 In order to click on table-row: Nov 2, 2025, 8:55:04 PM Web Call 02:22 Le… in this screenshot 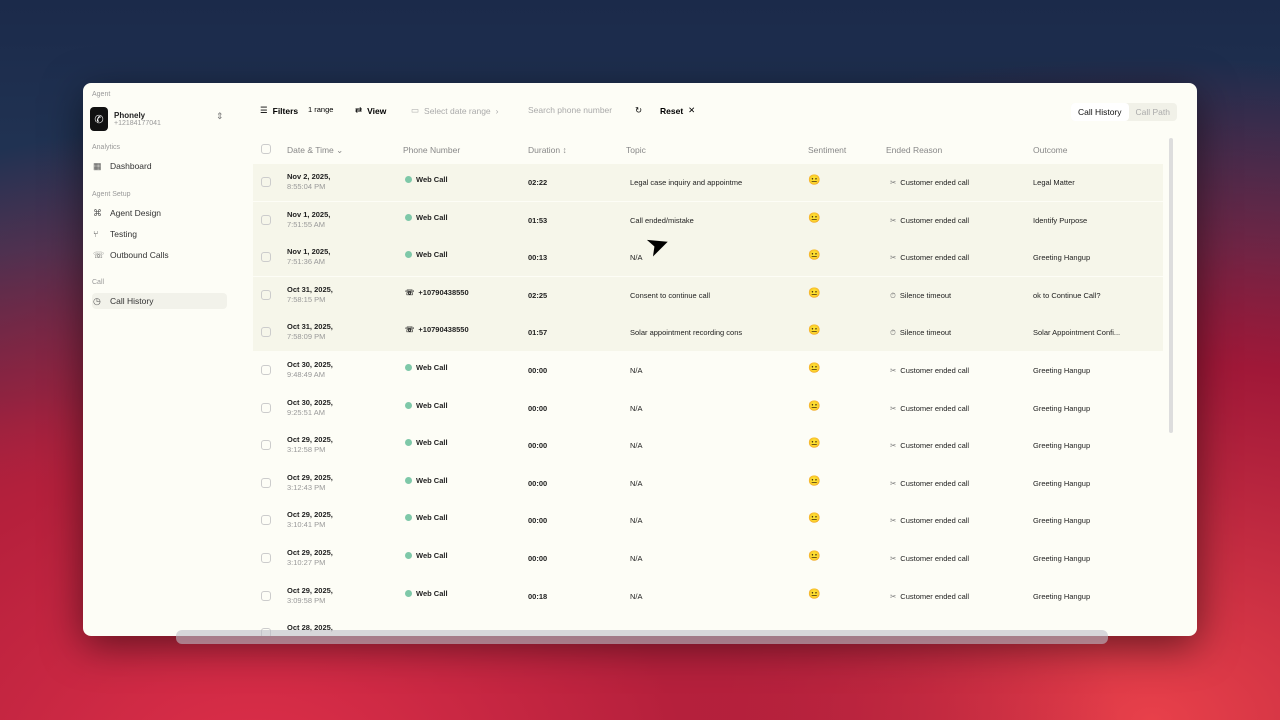, I will do `click(708, 182)`.